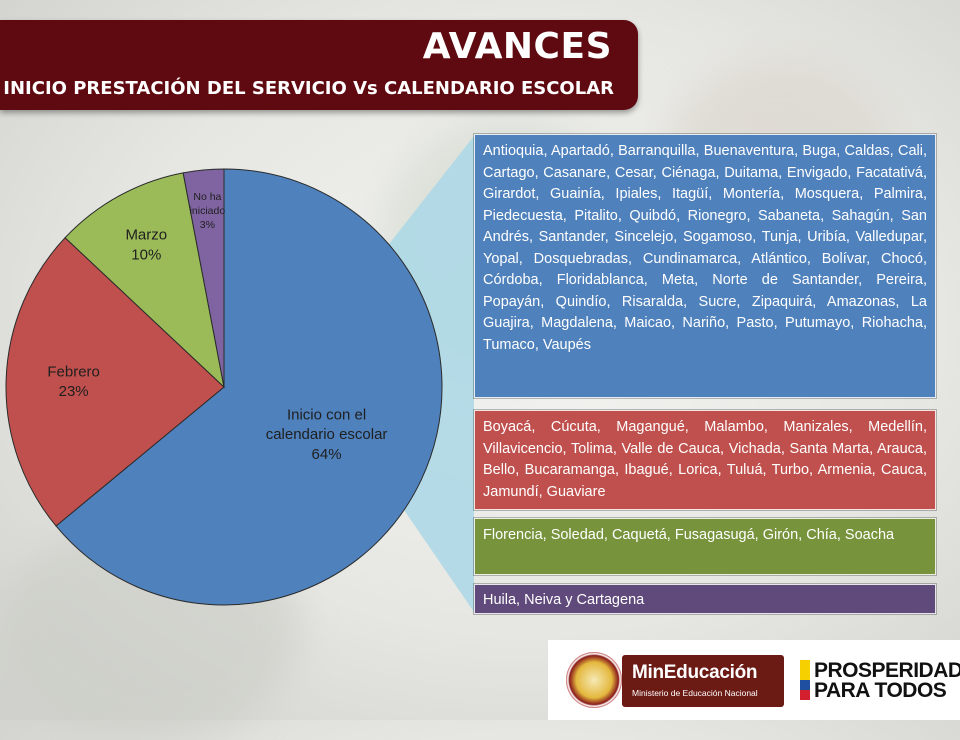 Image resolution: width=960 pixels, height=740 pixels. I want to click on slice-category-label: calendario escolar, so click(327, 434).